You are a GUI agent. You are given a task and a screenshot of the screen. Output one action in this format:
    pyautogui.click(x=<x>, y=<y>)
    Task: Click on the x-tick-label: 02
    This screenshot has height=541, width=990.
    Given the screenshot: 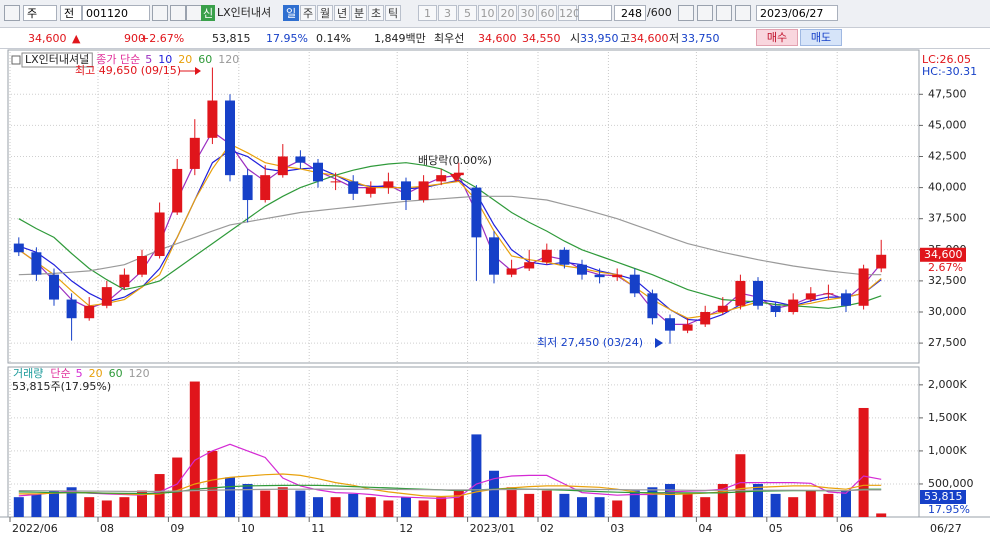 What is the action you would take?
    pyautogui.click(x=547, y=528)
    